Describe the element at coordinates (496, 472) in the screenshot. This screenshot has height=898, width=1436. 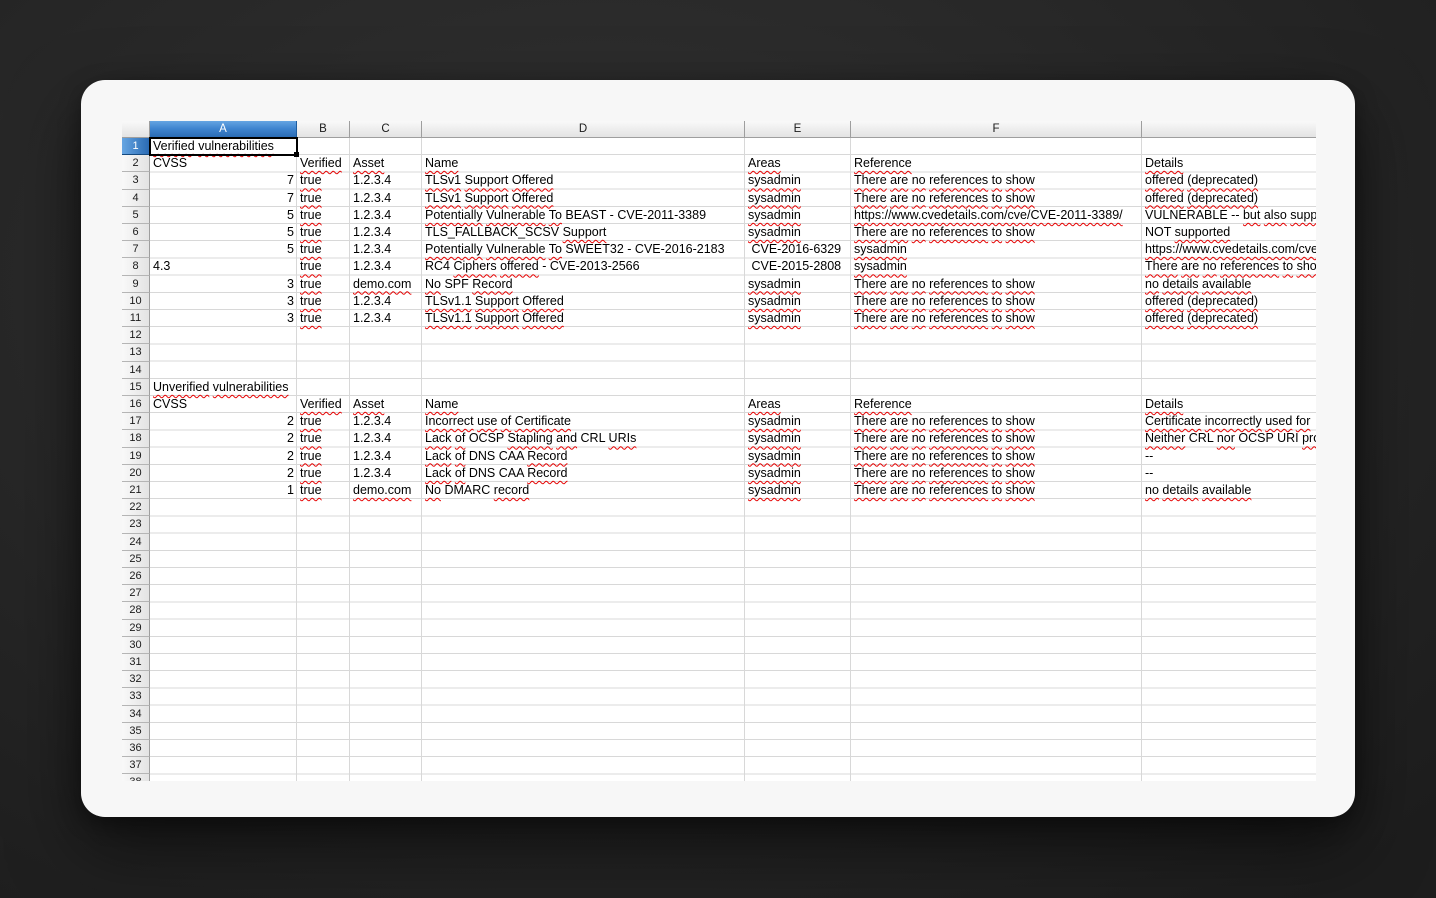
I see `cell-D20: Lack of DNS CAA Record` at that location.